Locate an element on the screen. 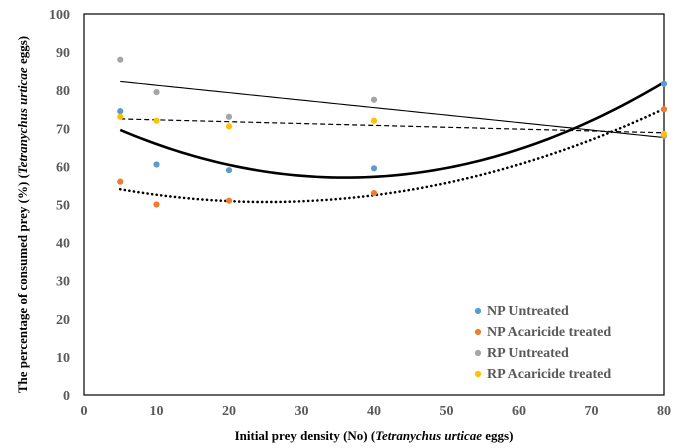 This screenshot has width=681, height=448. legend-entry-label: RP Acaricide treated is located at coordinates (549, 374).